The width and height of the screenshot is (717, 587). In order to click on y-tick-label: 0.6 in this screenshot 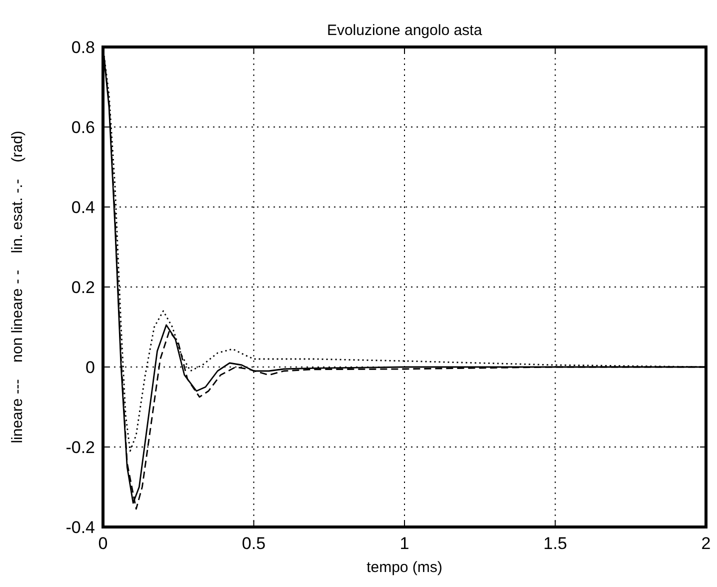, I will do `click(83, 127)`.